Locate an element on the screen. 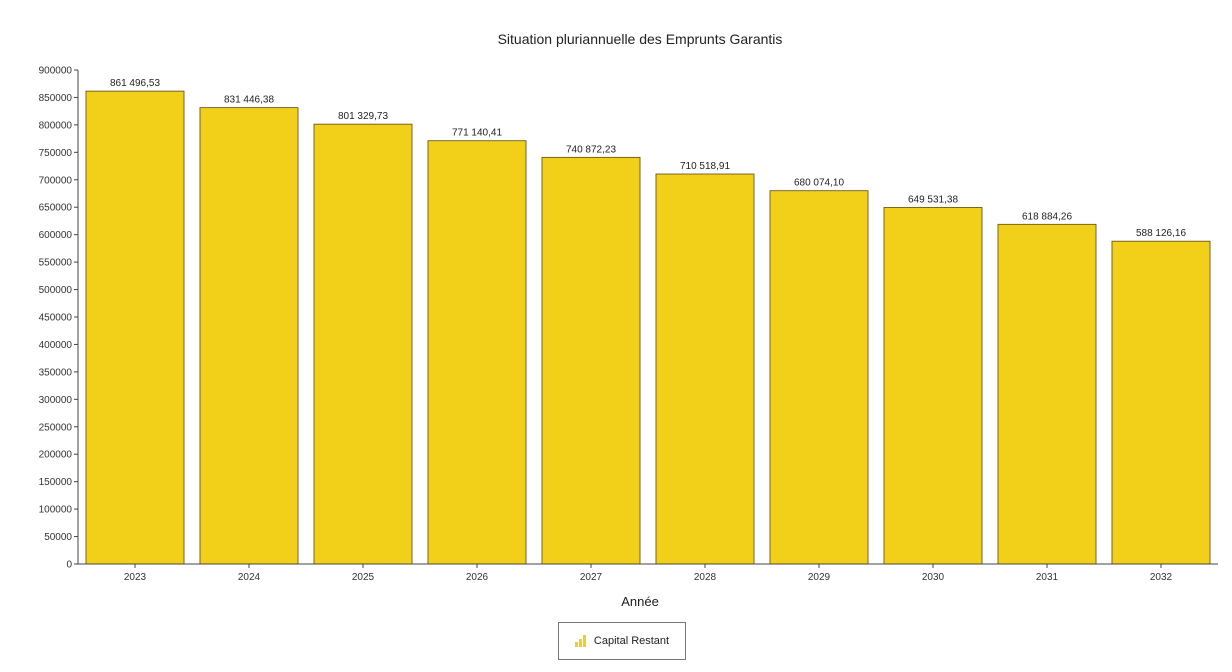 This screenshot has width=1232, height=672. data-label-2024: 831 446,38 is located at coordinates (249, 100).